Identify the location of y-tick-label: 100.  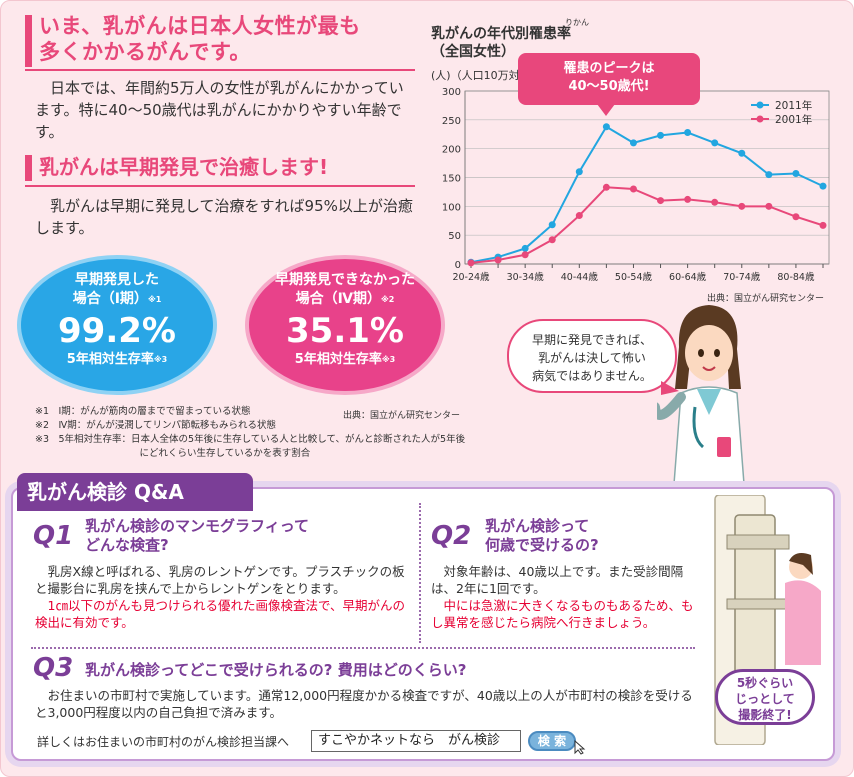
(451, 207).